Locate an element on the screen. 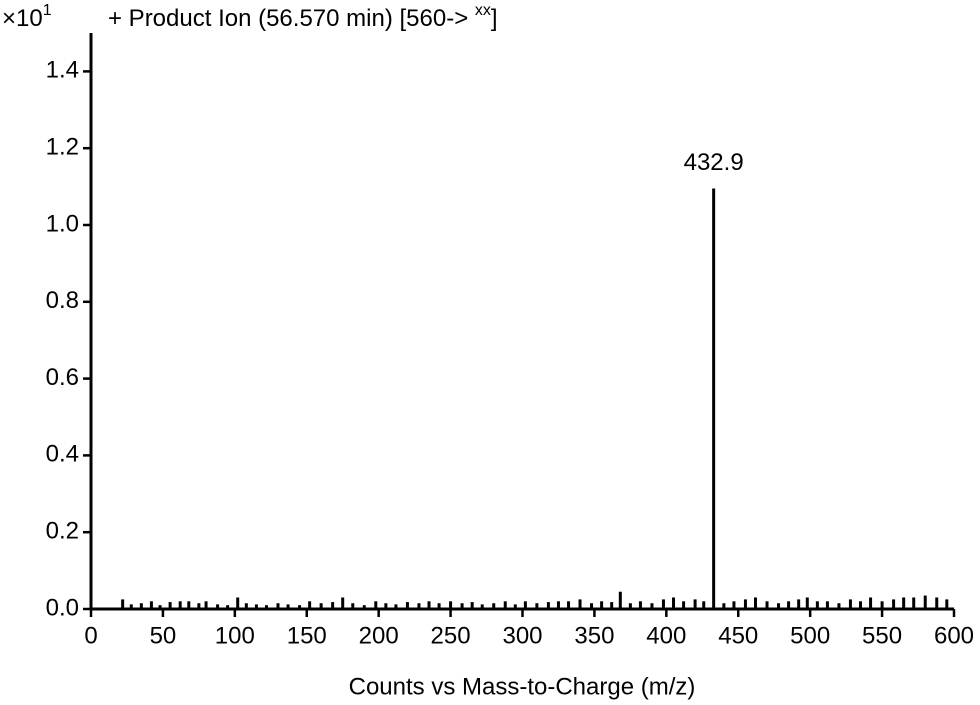 The width and height of the screenshot is (980, 705). title-main: + Product Ion (56.570 min) [560-> is located at coordinates (291, 18).